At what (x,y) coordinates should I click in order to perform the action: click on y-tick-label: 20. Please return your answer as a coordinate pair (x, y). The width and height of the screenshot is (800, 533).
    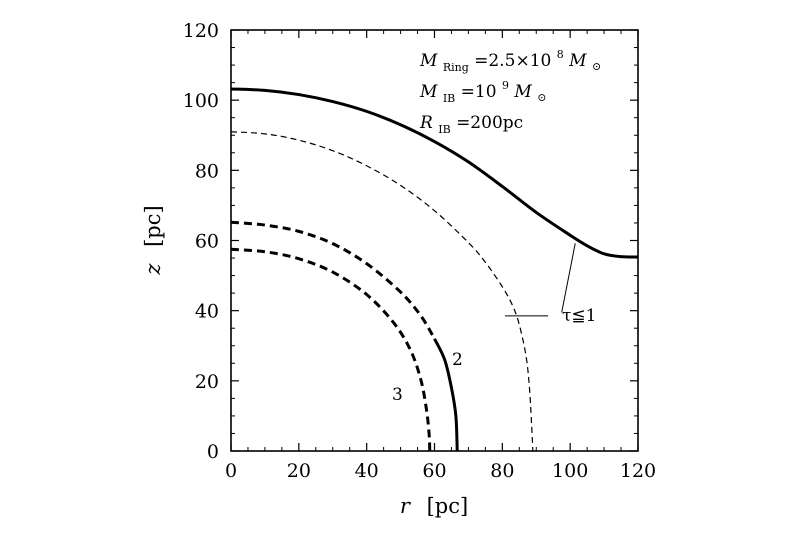
    Looking at the image, I should click on (207, 382).